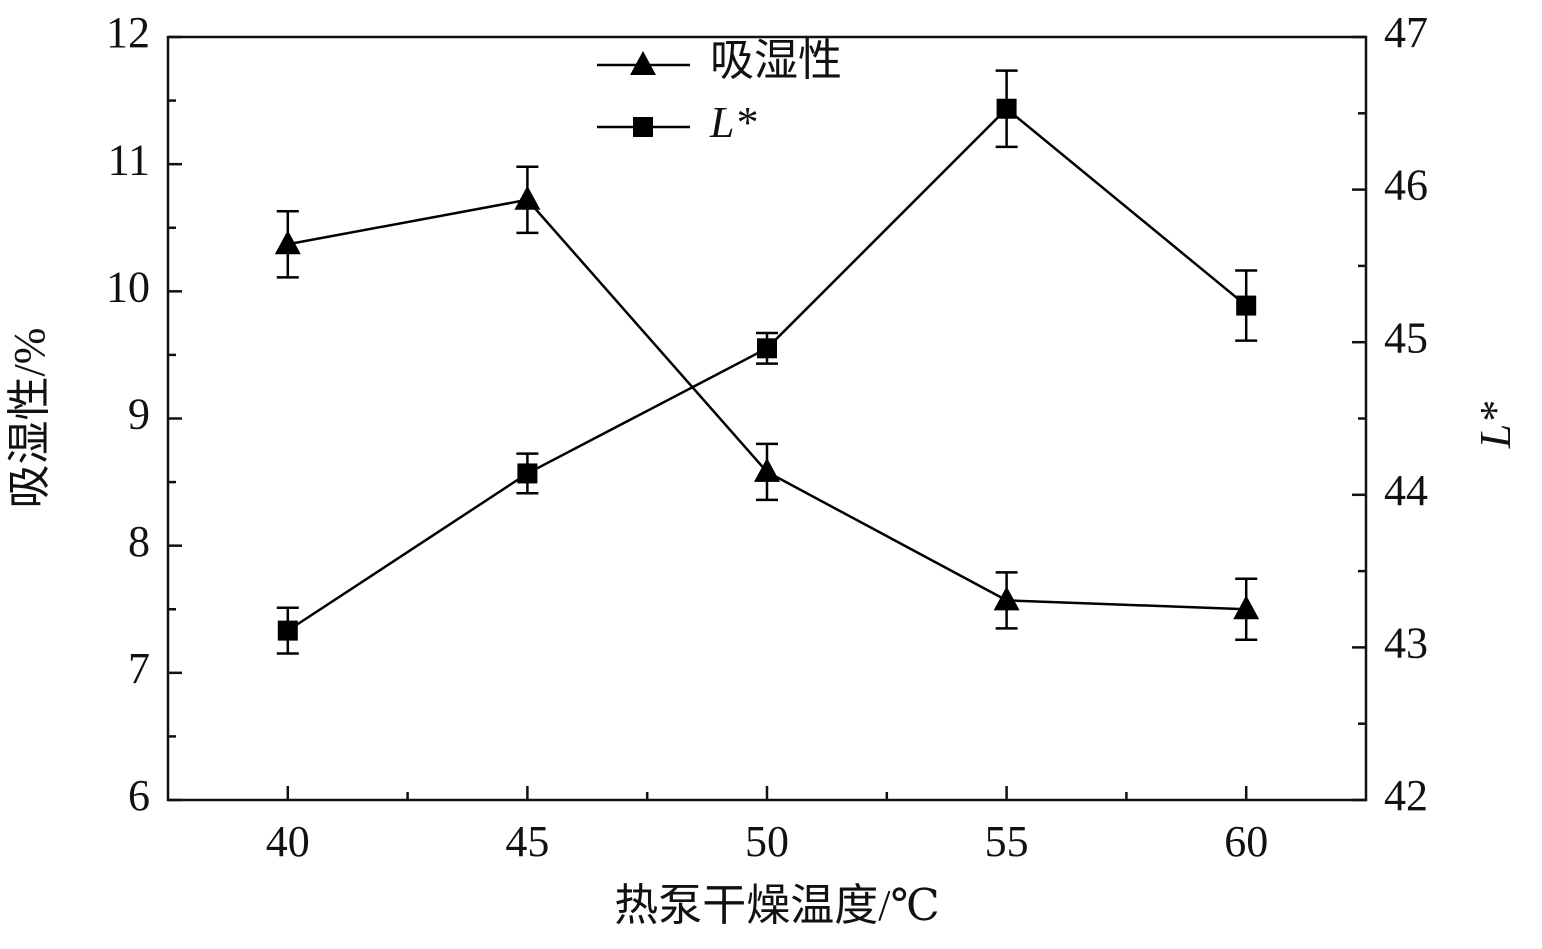 Image resolution: width=1542 pixels, height=949 pixels. Describe the element at coordinates (139, 795) in the screenshot. I see `y-tick-label: 6` at that location.